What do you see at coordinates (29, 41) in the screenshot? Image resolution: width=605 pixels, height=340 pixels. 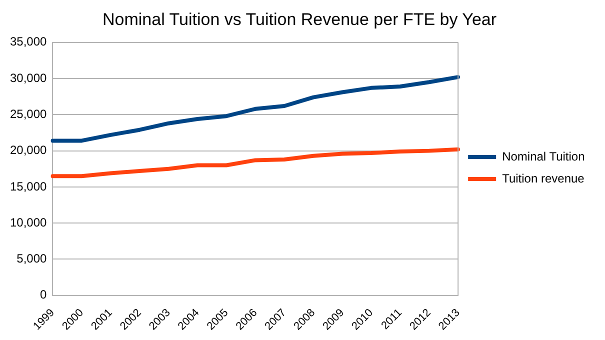 I see `y-tick-label: 35,000` at bounding box center [29, 41].